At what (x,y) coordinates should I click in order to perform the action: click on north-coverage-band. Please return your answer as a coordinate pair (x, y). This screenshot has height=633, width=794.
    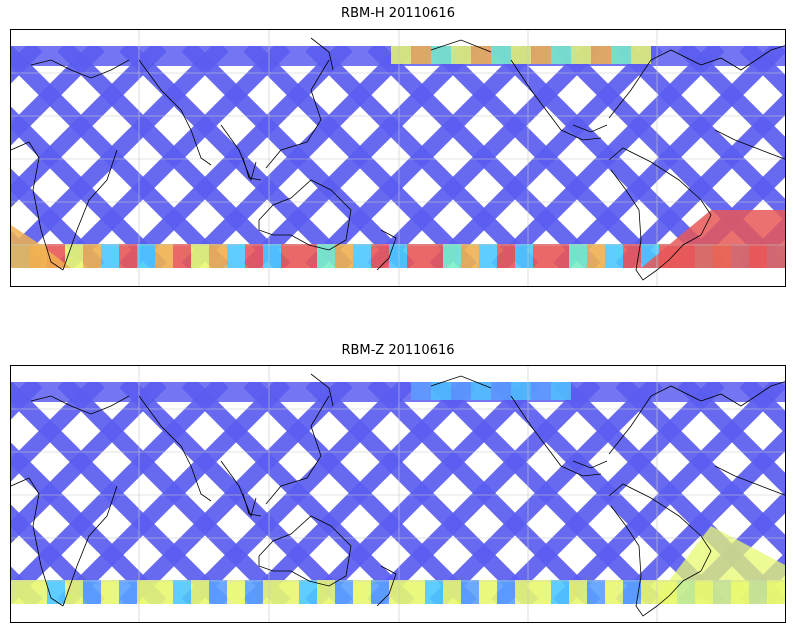
    Looking at the image, I should click on (398, 392).